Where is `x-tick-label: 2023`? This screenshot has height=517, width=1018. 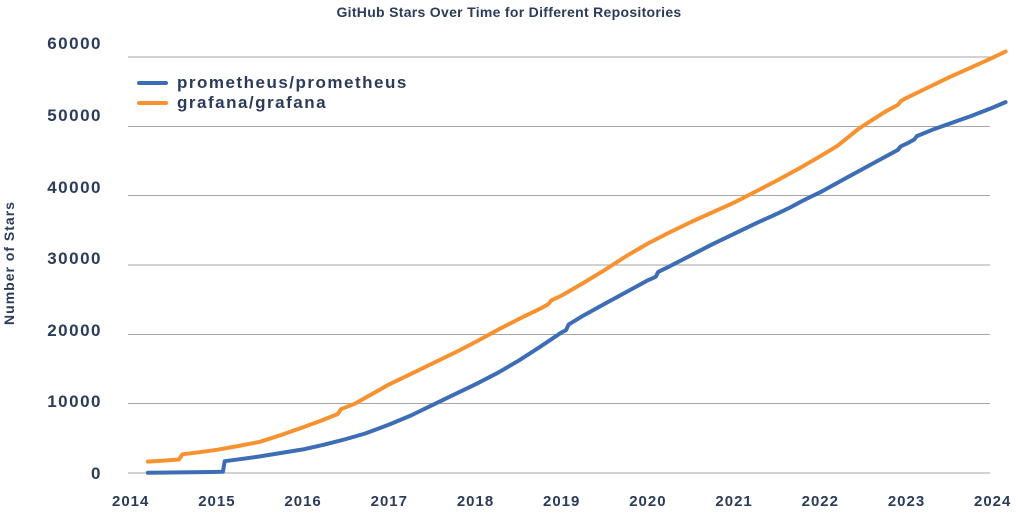 x-tick-label: 2023 is located at coordinates (906, 501).